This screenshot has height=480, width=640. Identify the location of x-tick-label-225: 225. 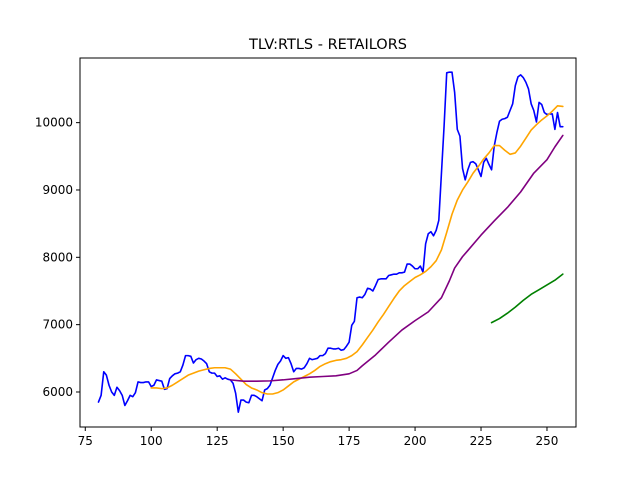
(481, 441).